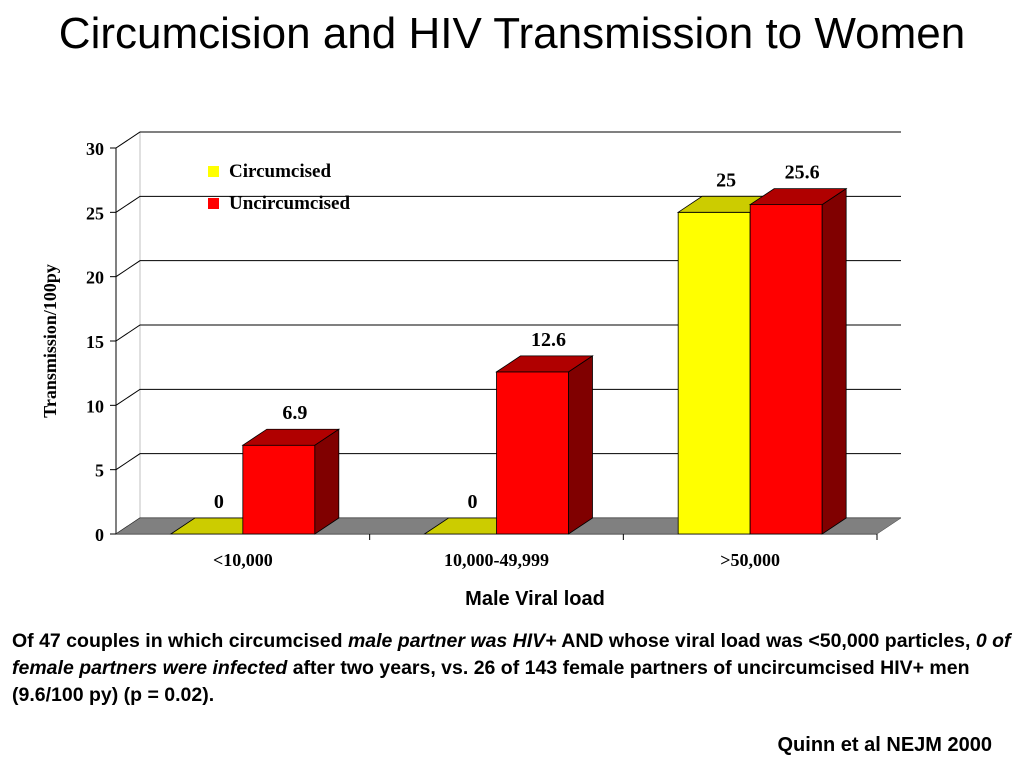 The height and width of the screenshot is (768, 1024). Describe the element at coordinates (95, 342) in the screenshot. I see `y-tick-label: 15` at that location.